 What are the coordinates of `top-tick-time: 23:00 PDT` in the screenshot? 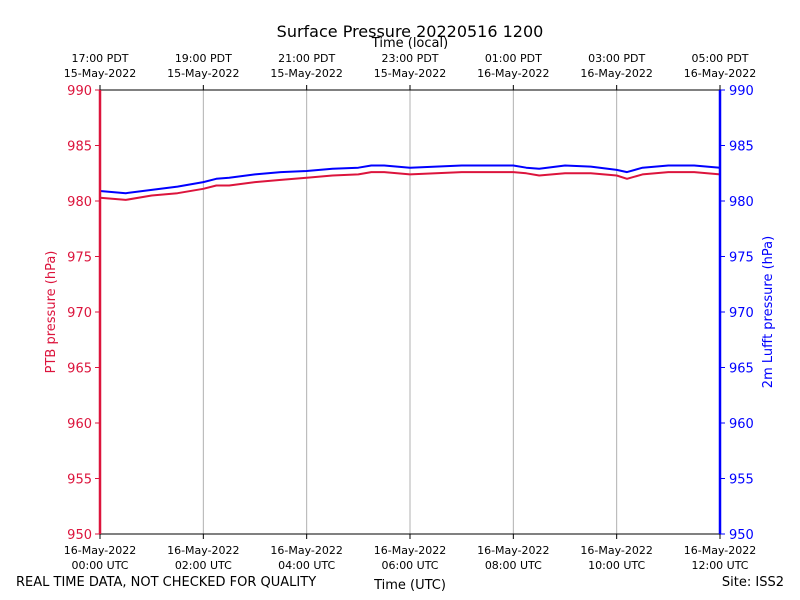 It's located at (409, 58).